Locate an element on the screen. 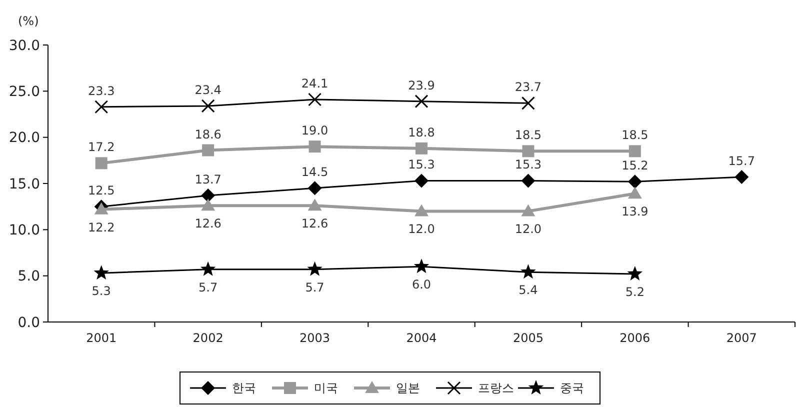 The width and height of the screenshot is (806, 407). data-label: 17.2 is located at coordinates (101, 147).